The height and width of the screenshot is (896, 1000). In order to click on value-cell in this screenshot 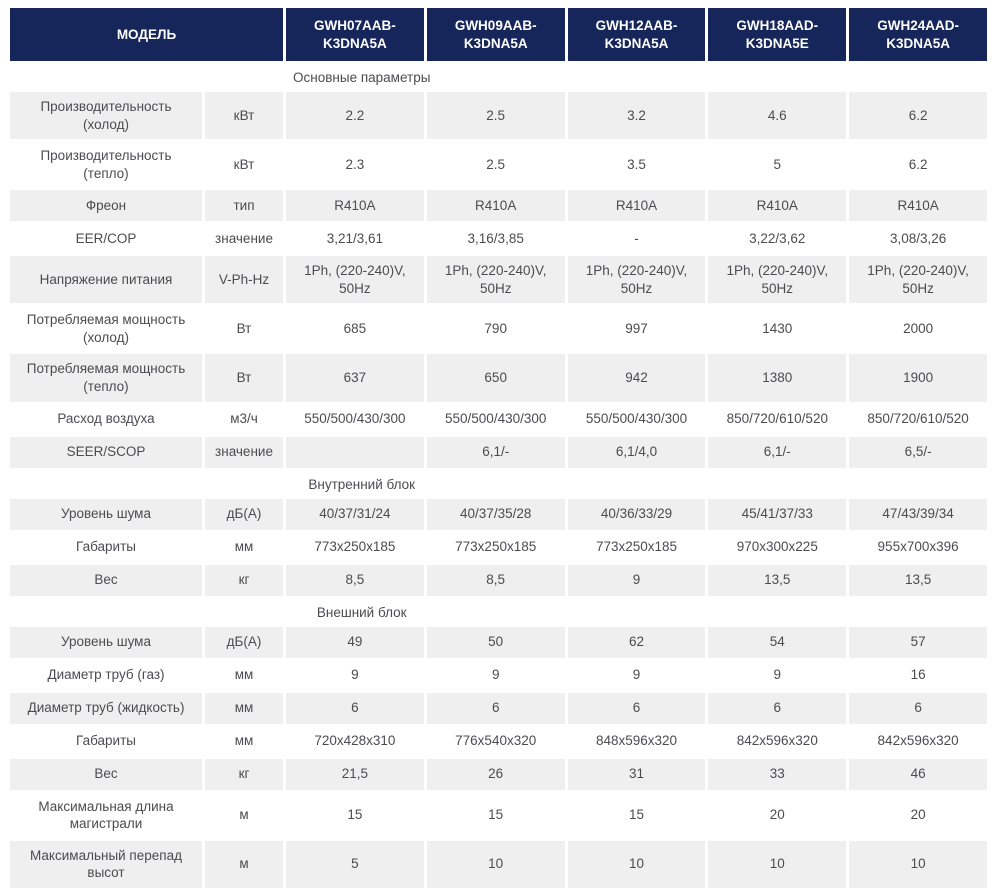, I will do `click(355, 452)`.